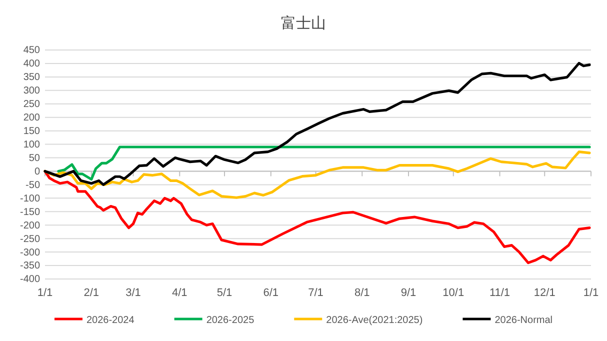 The width and height of the screenshot is (607, 341). What do you see at coordinates (31, 144) in the screenshot?
I see `y-tick-label: 100` at bounding box center [31, 144].